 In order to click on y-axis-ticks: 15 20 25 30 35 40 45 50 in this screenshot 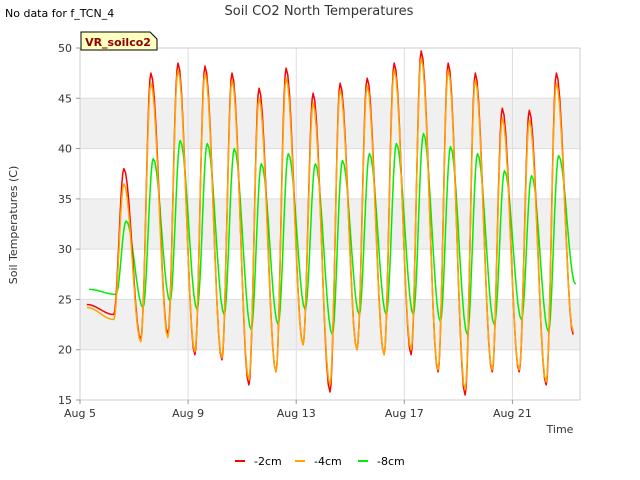, I will do `click(69, 224)`.